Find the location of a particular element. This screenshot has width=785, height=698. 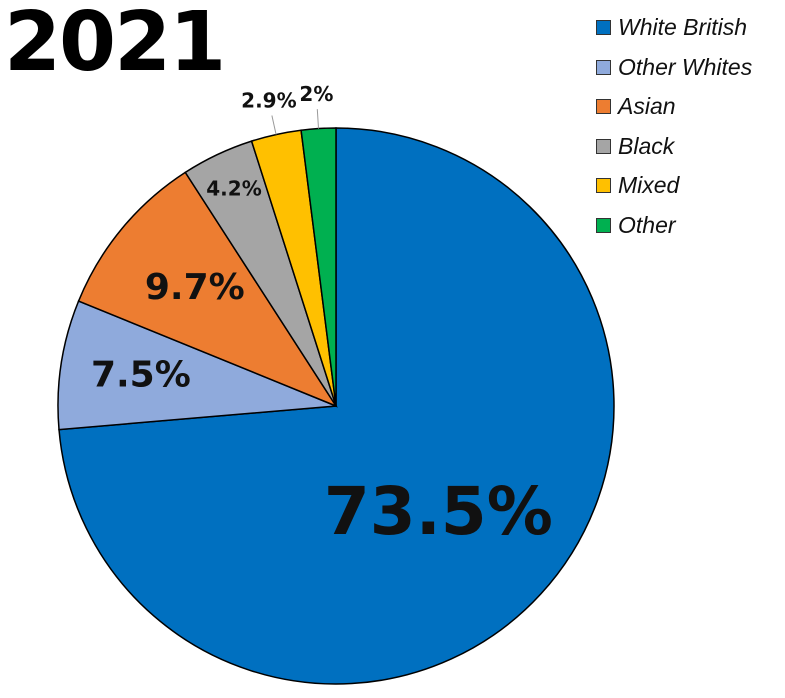

legend-item-white-british: White British is located at coordinates (674, 28).